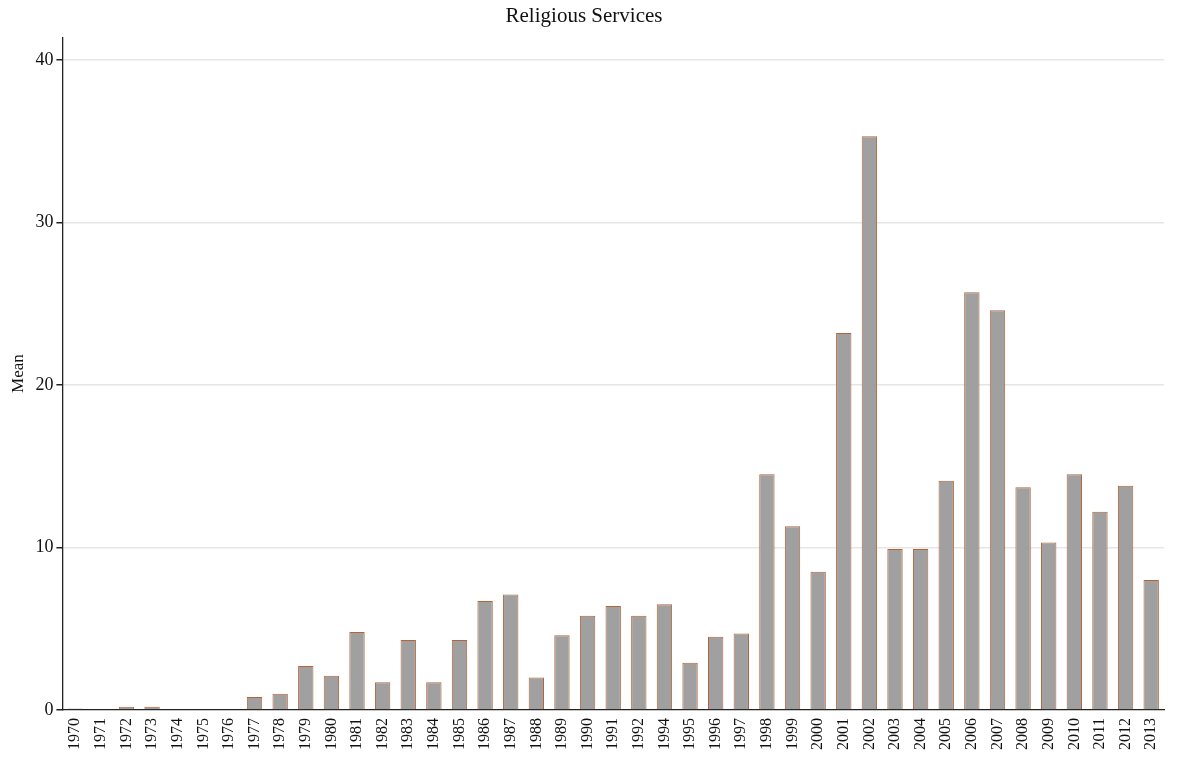 This screenshot has width=1194, height=757. What do you see at coordinates (279, 734) in the screenshot?
I see `x-tick-label: 1978` at bounding box center [279, 734].